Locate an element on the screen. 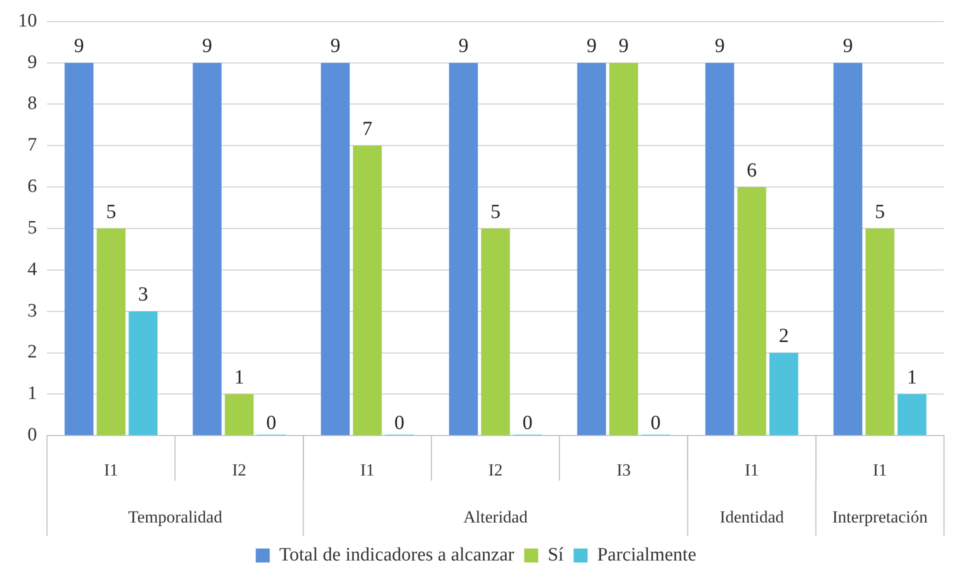  y-tick-label: 7 is located at coordinates (32, 145).